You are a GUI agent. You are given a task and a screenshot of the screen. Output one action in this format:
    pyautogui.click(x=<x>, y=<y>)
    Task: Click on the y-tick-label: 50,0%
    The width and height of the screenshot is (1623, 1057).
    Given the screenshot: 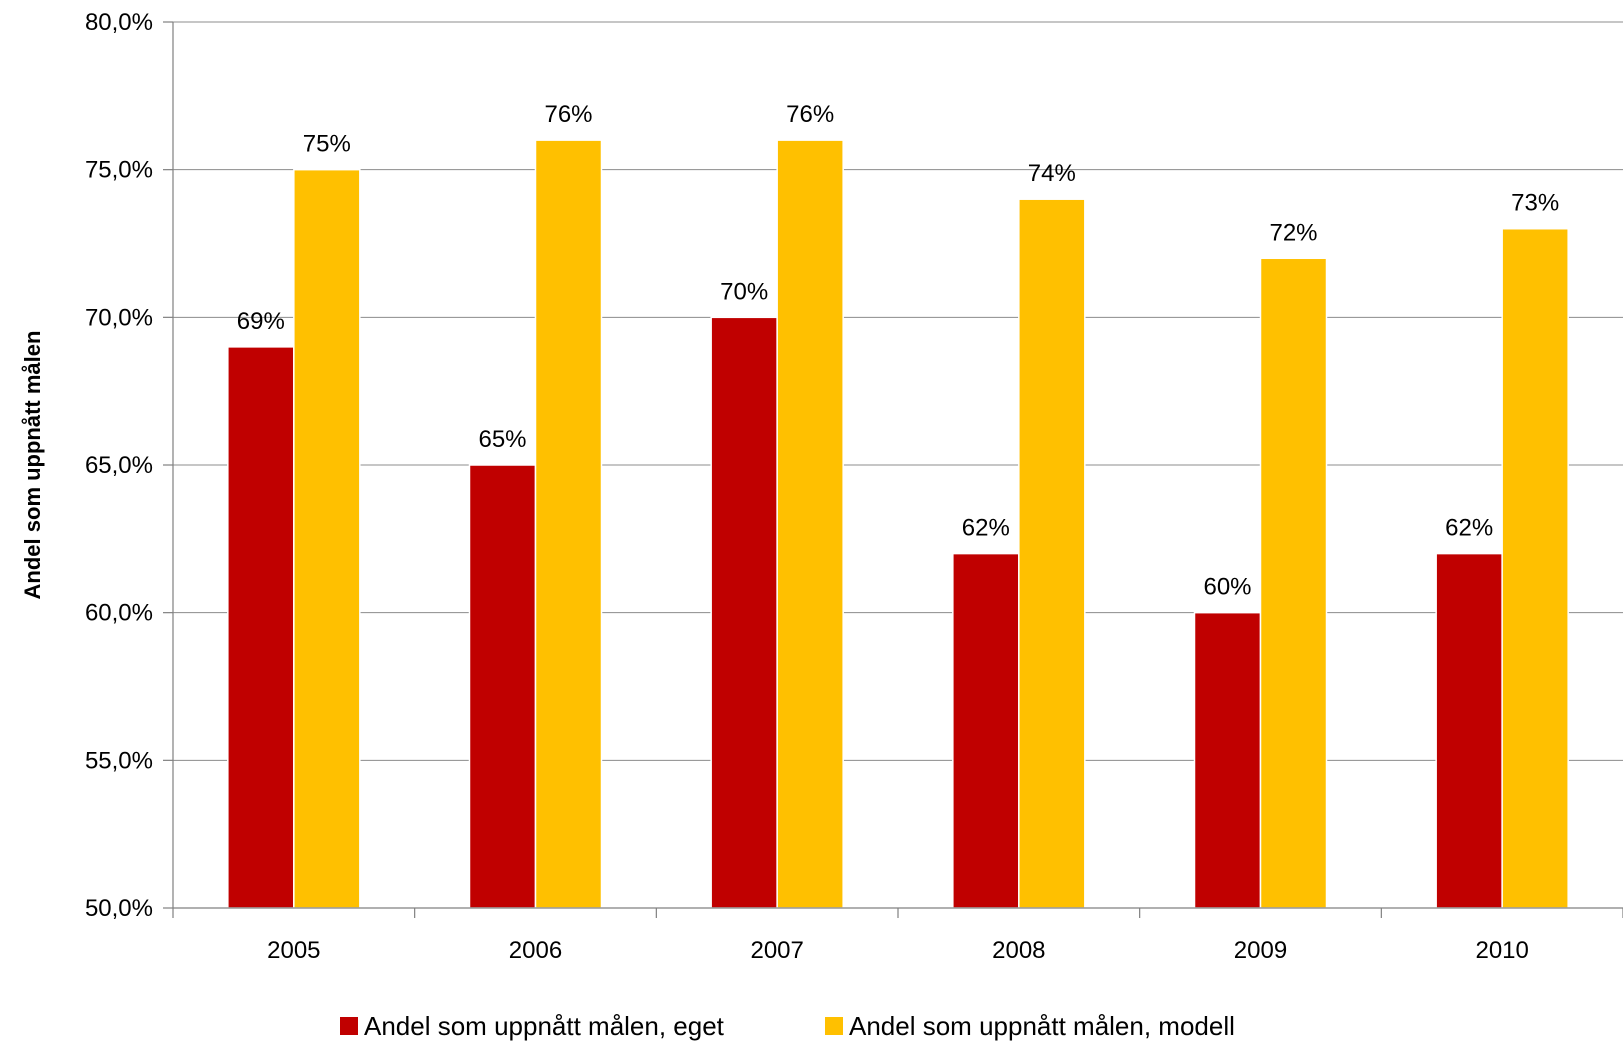 What is the action you would take?
    pyautogui.click(x=119, y=908)
    